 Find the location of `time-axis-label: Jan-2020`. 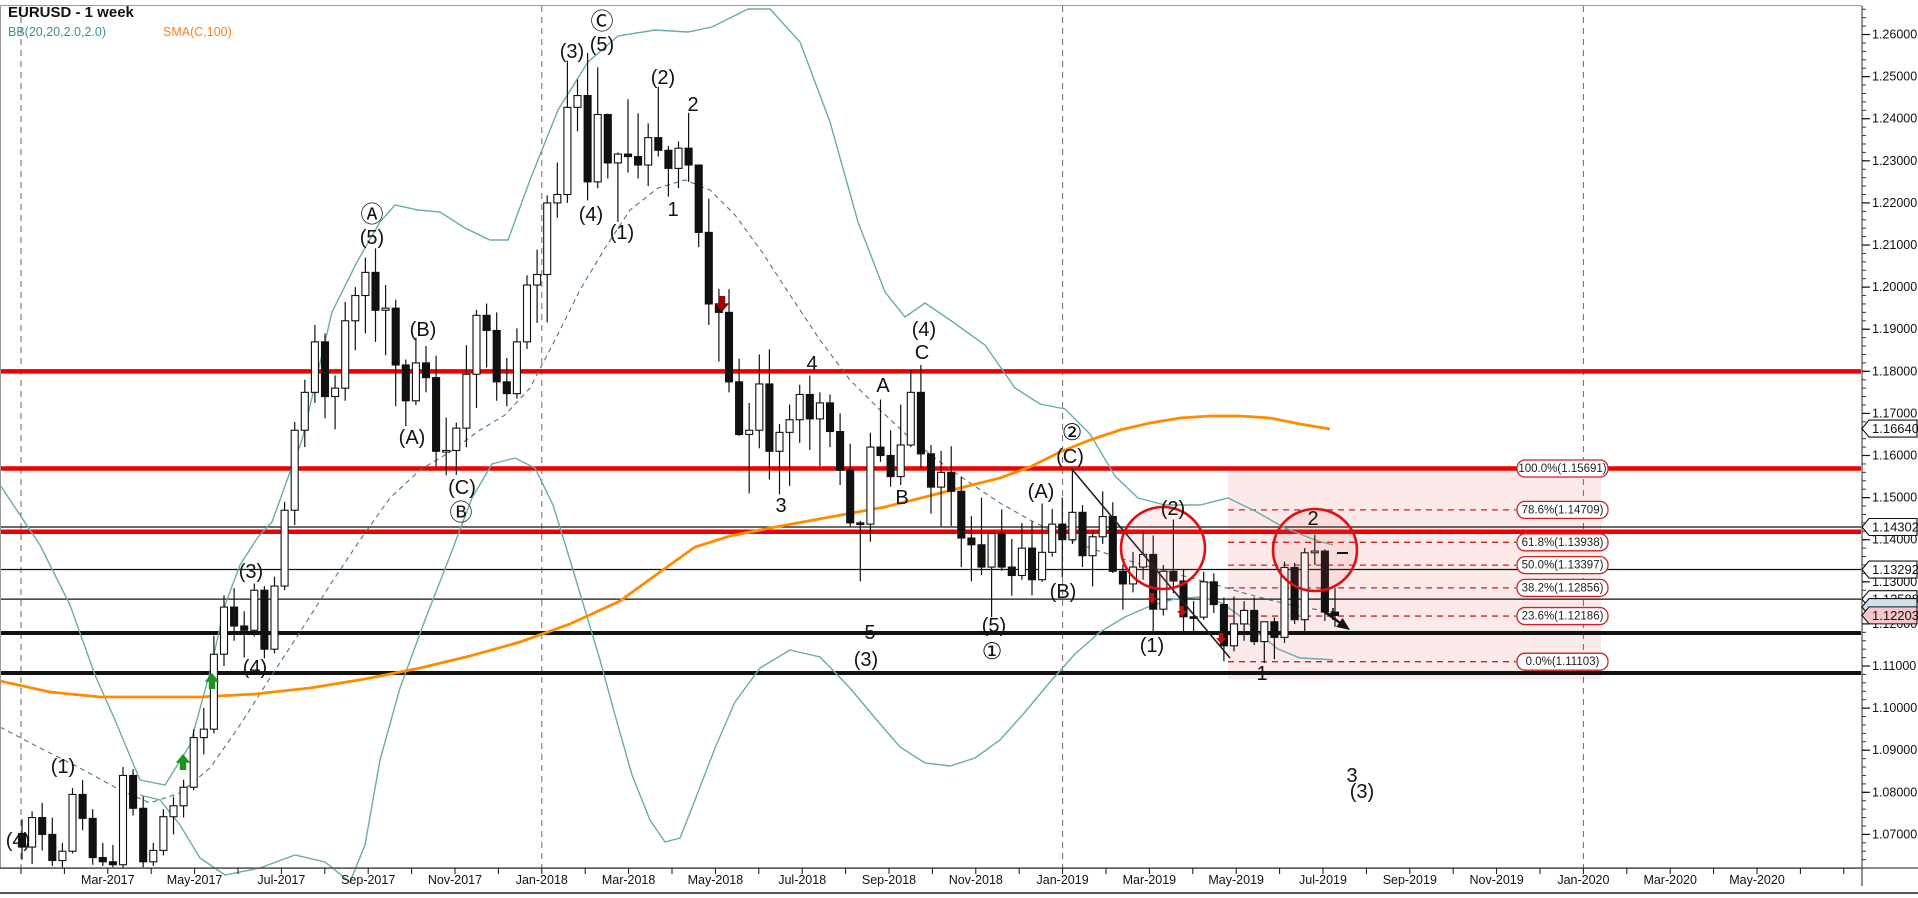

time-axis-label: Jan-2020 is located at coordinates (1583, 880).